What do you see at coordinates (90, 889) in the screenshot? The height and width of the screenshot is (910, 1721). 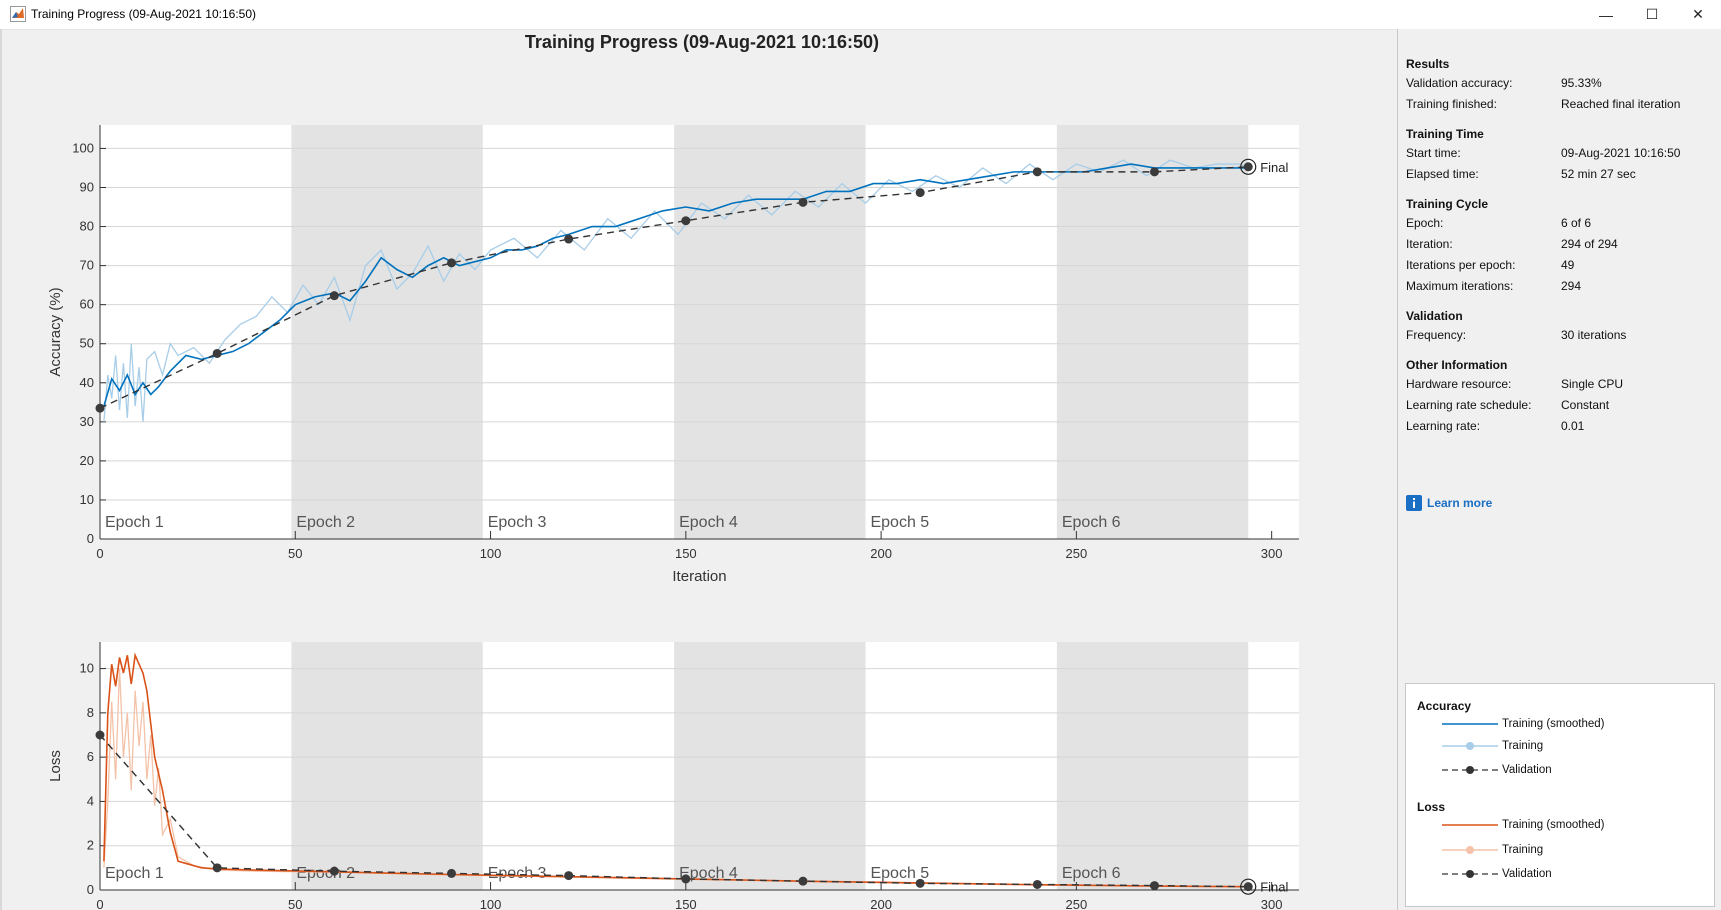 I see `y-tick-label: 0` at bounding box center [90, 889].